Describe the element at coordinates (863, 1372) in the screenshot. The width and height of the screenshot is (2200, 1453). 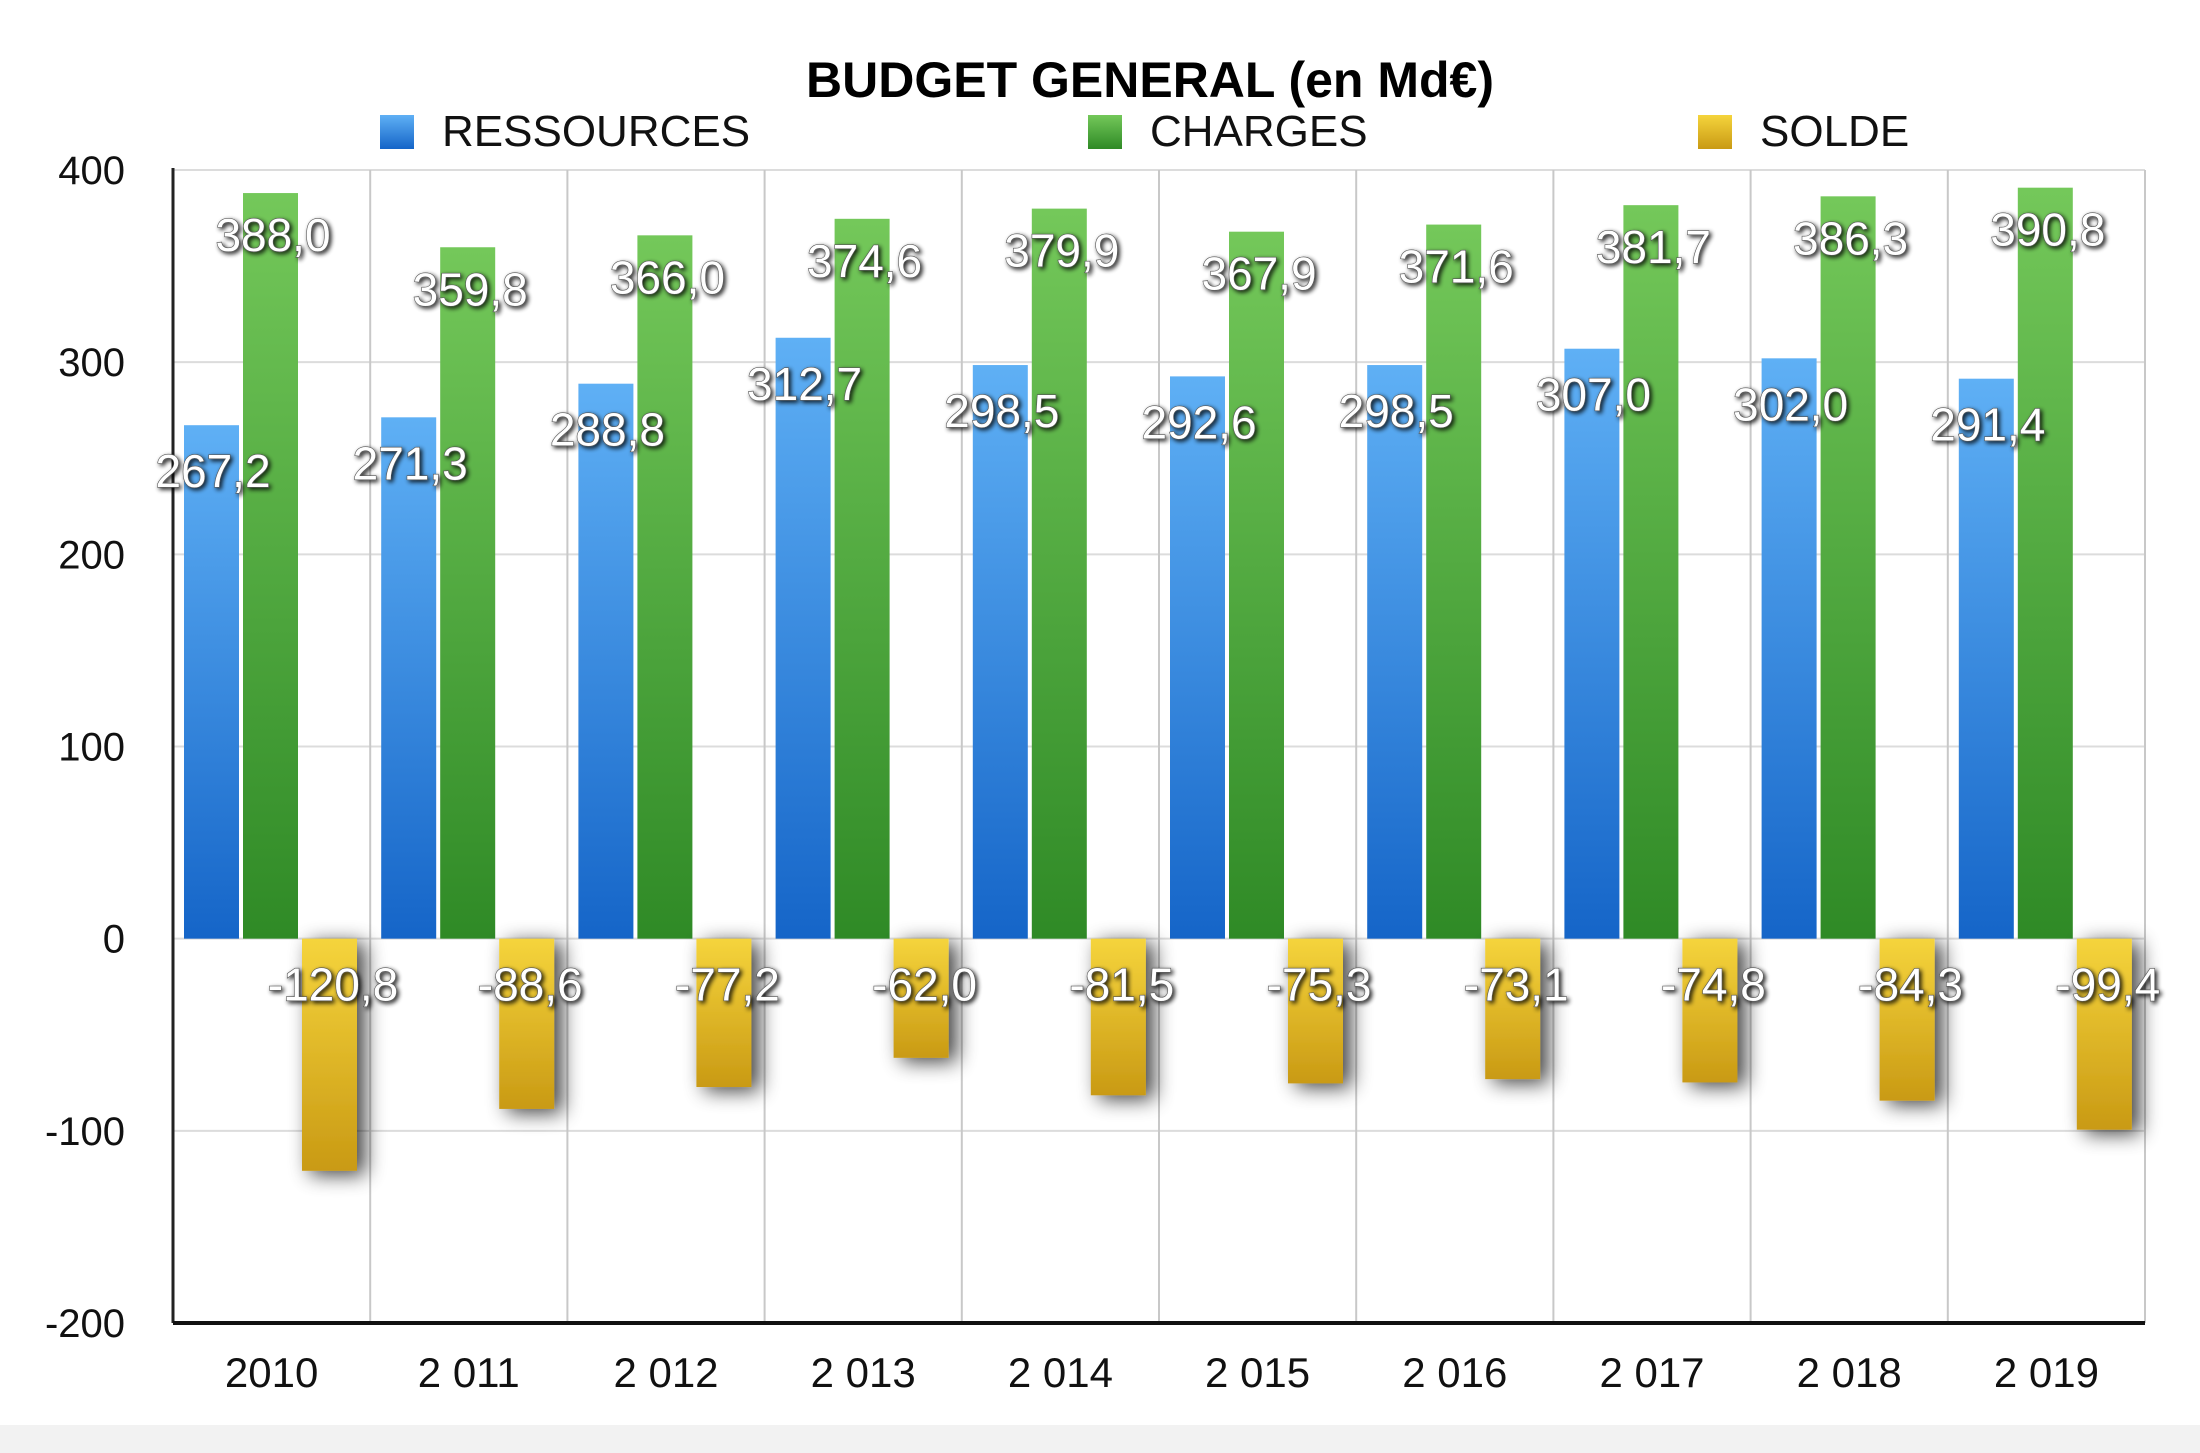
I see `x-tick-label: 2 013` at that location.